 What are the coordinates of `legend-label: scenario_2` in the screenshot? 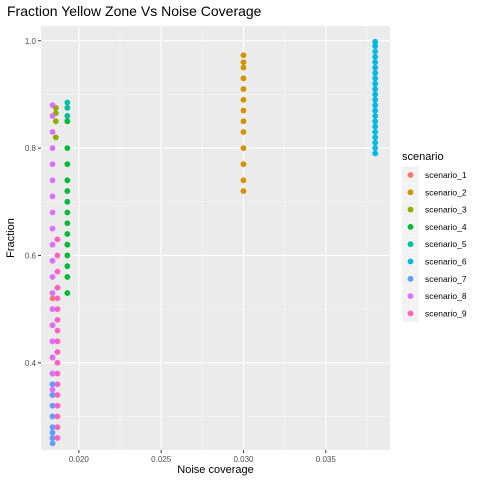 It's located at (446, 192).